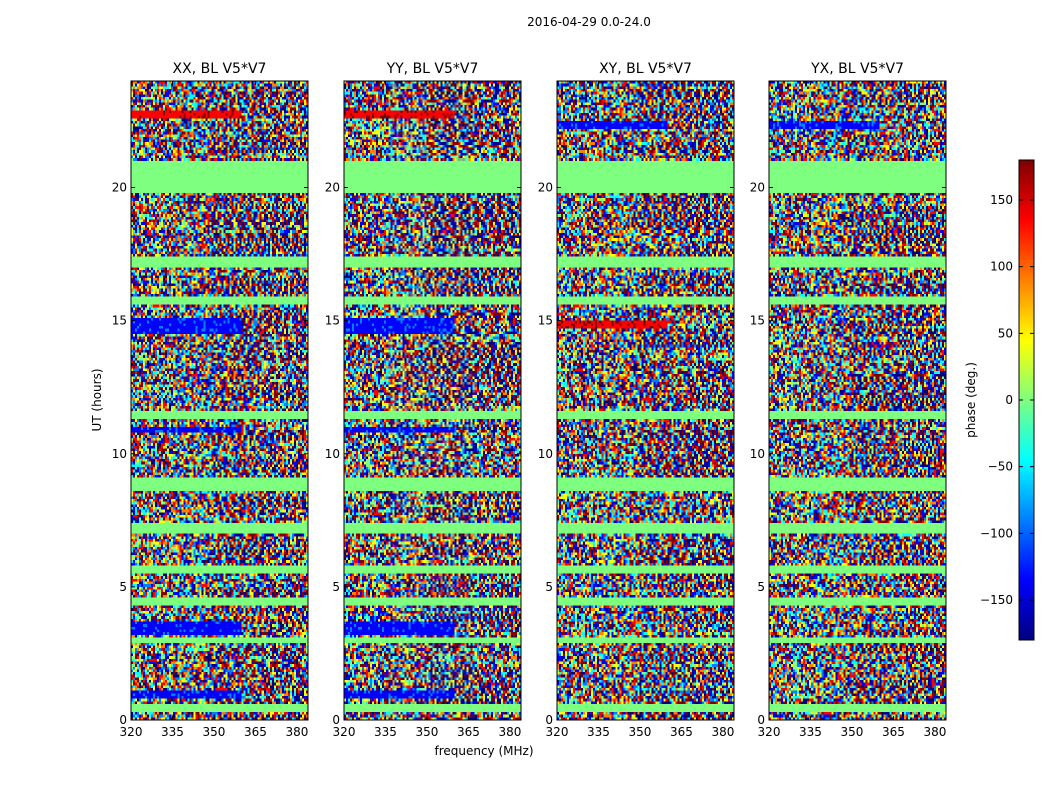 The height and width of the screenshot is (800, 1050). Describe the element at coordinates (220, 69) in the screenshot. I see `panel-title: XX, BL V5*V7` at that location.